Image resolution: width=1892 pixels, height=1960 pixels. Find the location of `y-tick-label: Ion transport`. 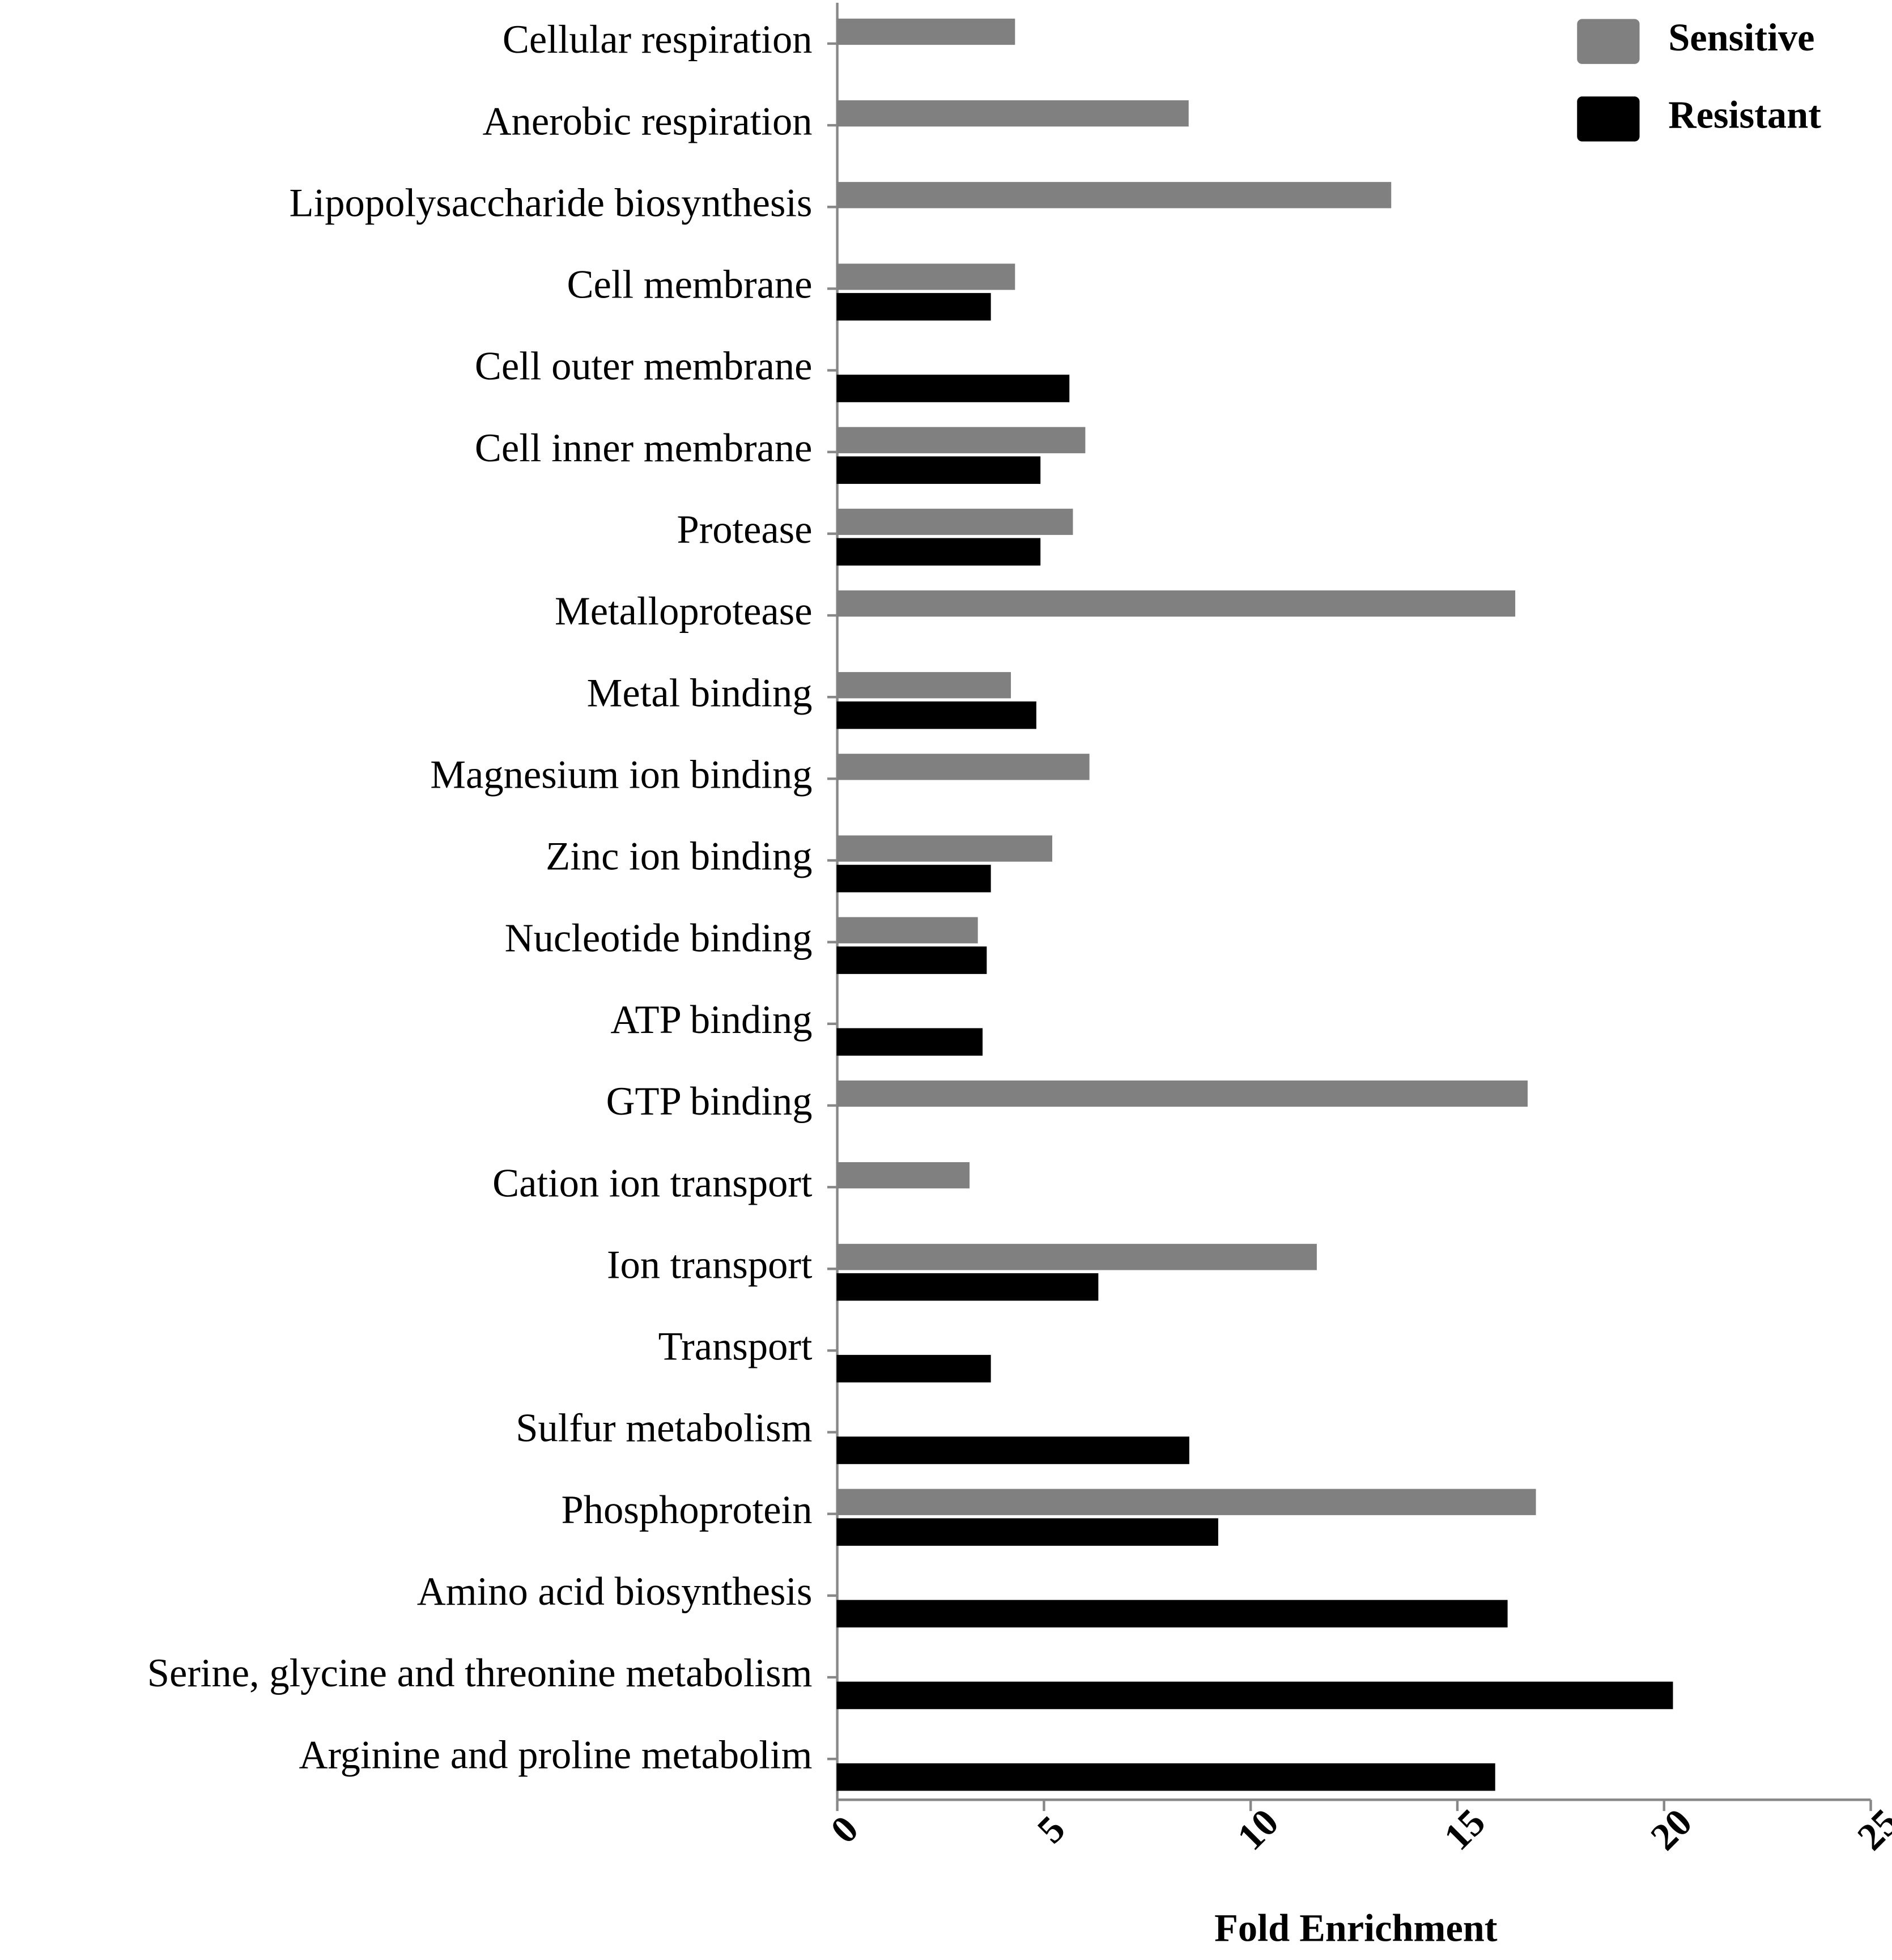

y-tick-label: Ion transport is located at coordinates (710, 1265).